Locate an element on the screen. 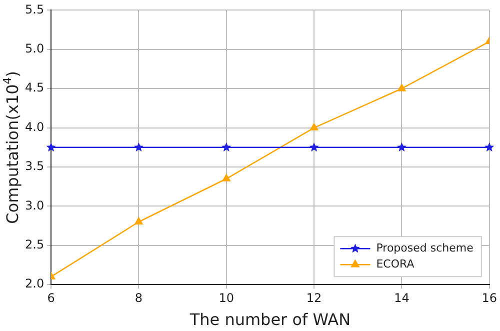 This screenshot has height=331, width=500. x-axis-title: The number of WAN is located at coordinates (269, 320).